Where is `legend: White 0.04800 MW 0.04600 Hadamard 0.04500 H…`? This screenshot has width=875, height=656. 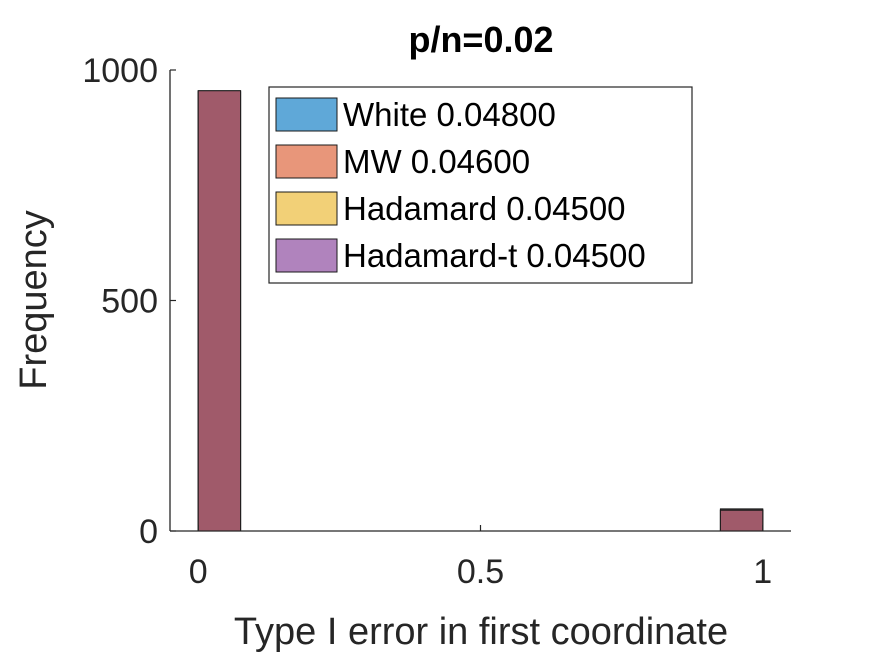
legend: White 0.04800 MW 0.04600 Hadamard 0.04500 H… is located at coordinates (480, 185).